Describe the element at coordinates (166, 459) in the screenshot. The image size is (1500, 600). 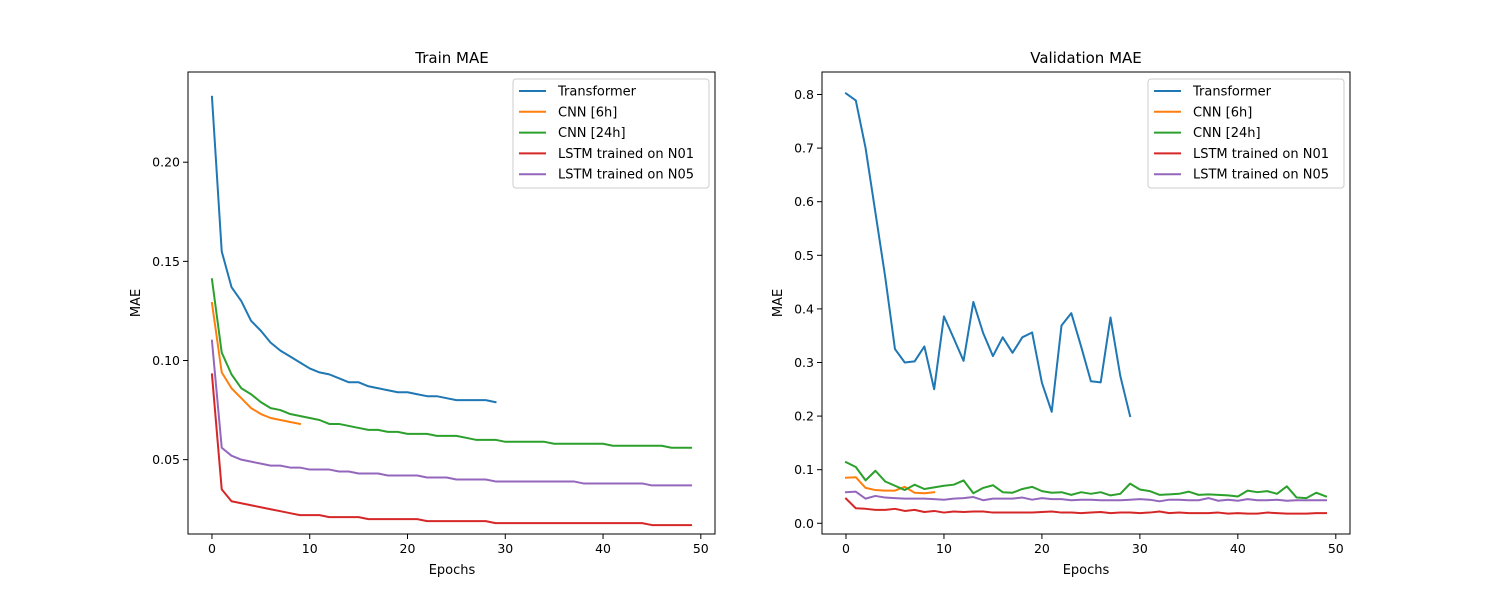
I see `y-tick-label: 0.05` at that location.